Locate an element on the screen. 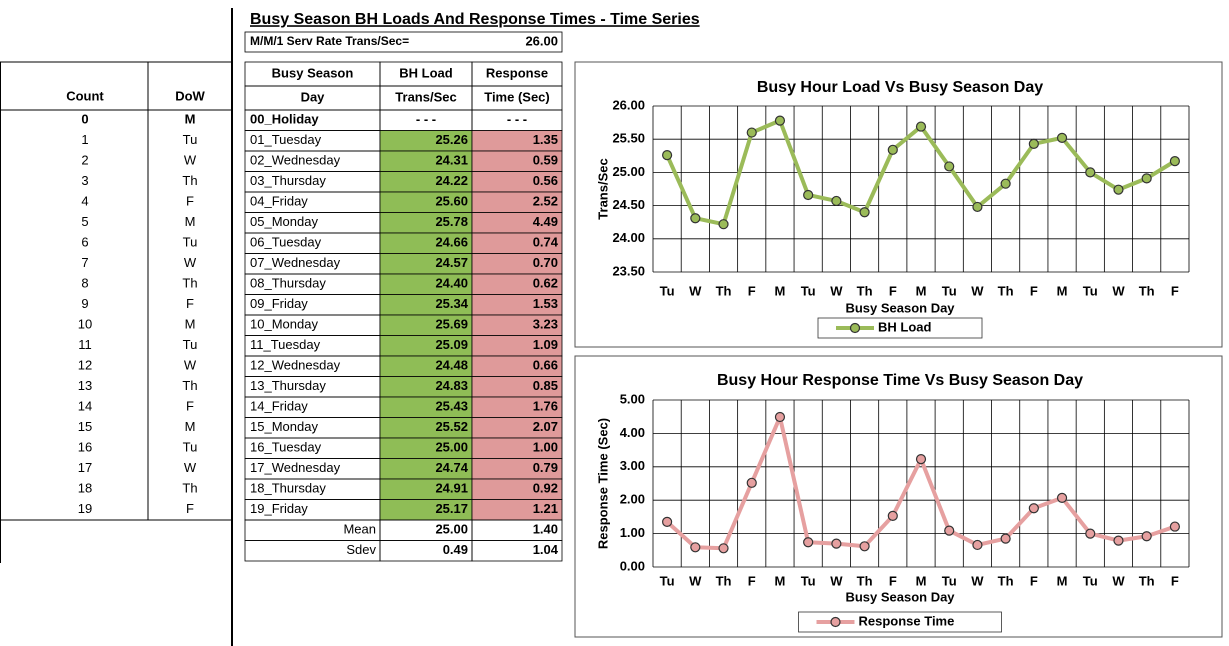  y-tick-label: 0.00 is located at coordinates (632, 565).